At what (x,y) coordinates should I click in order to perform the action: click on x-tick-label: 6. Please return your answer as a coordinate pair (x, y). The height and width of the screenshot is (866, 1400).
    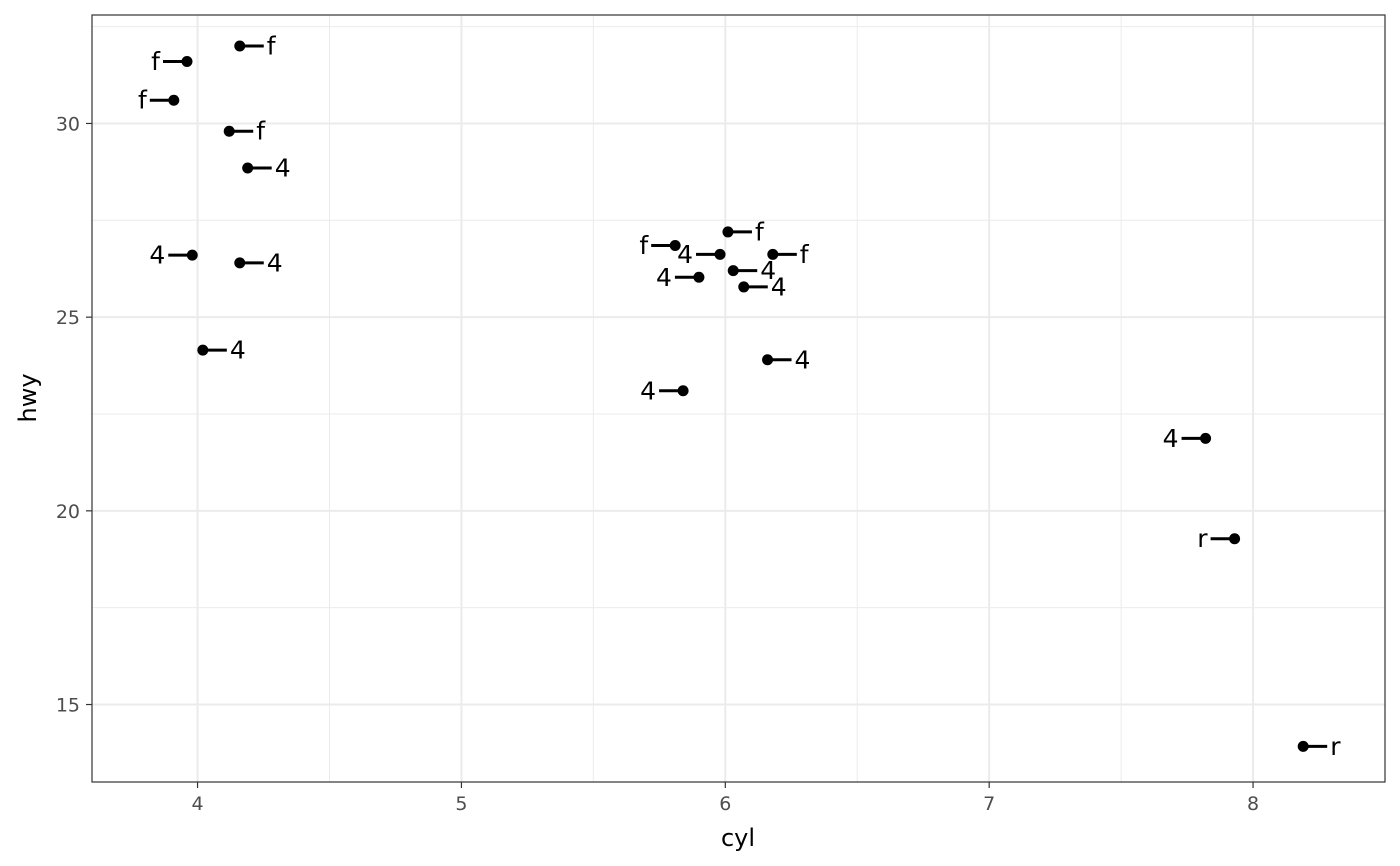
    Looking at the image, I should click on (725, 804).